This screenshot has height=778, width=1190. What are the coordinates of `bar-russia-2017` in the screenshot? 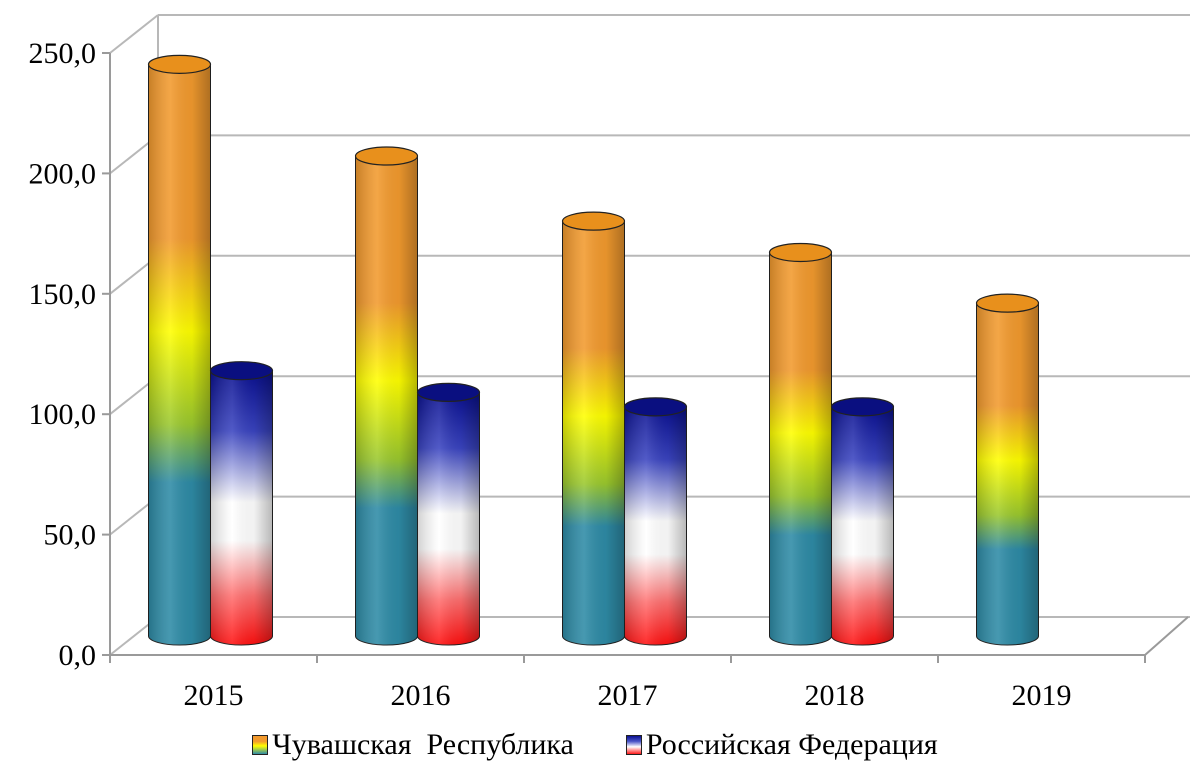 It's located at (655, 521).